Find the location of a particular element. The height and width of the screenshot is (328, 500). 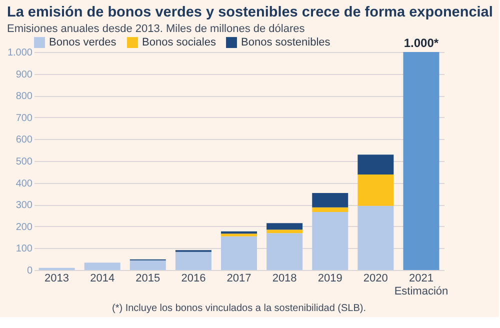

x-tick-label: 2016 is located at coordinates (193, 278).